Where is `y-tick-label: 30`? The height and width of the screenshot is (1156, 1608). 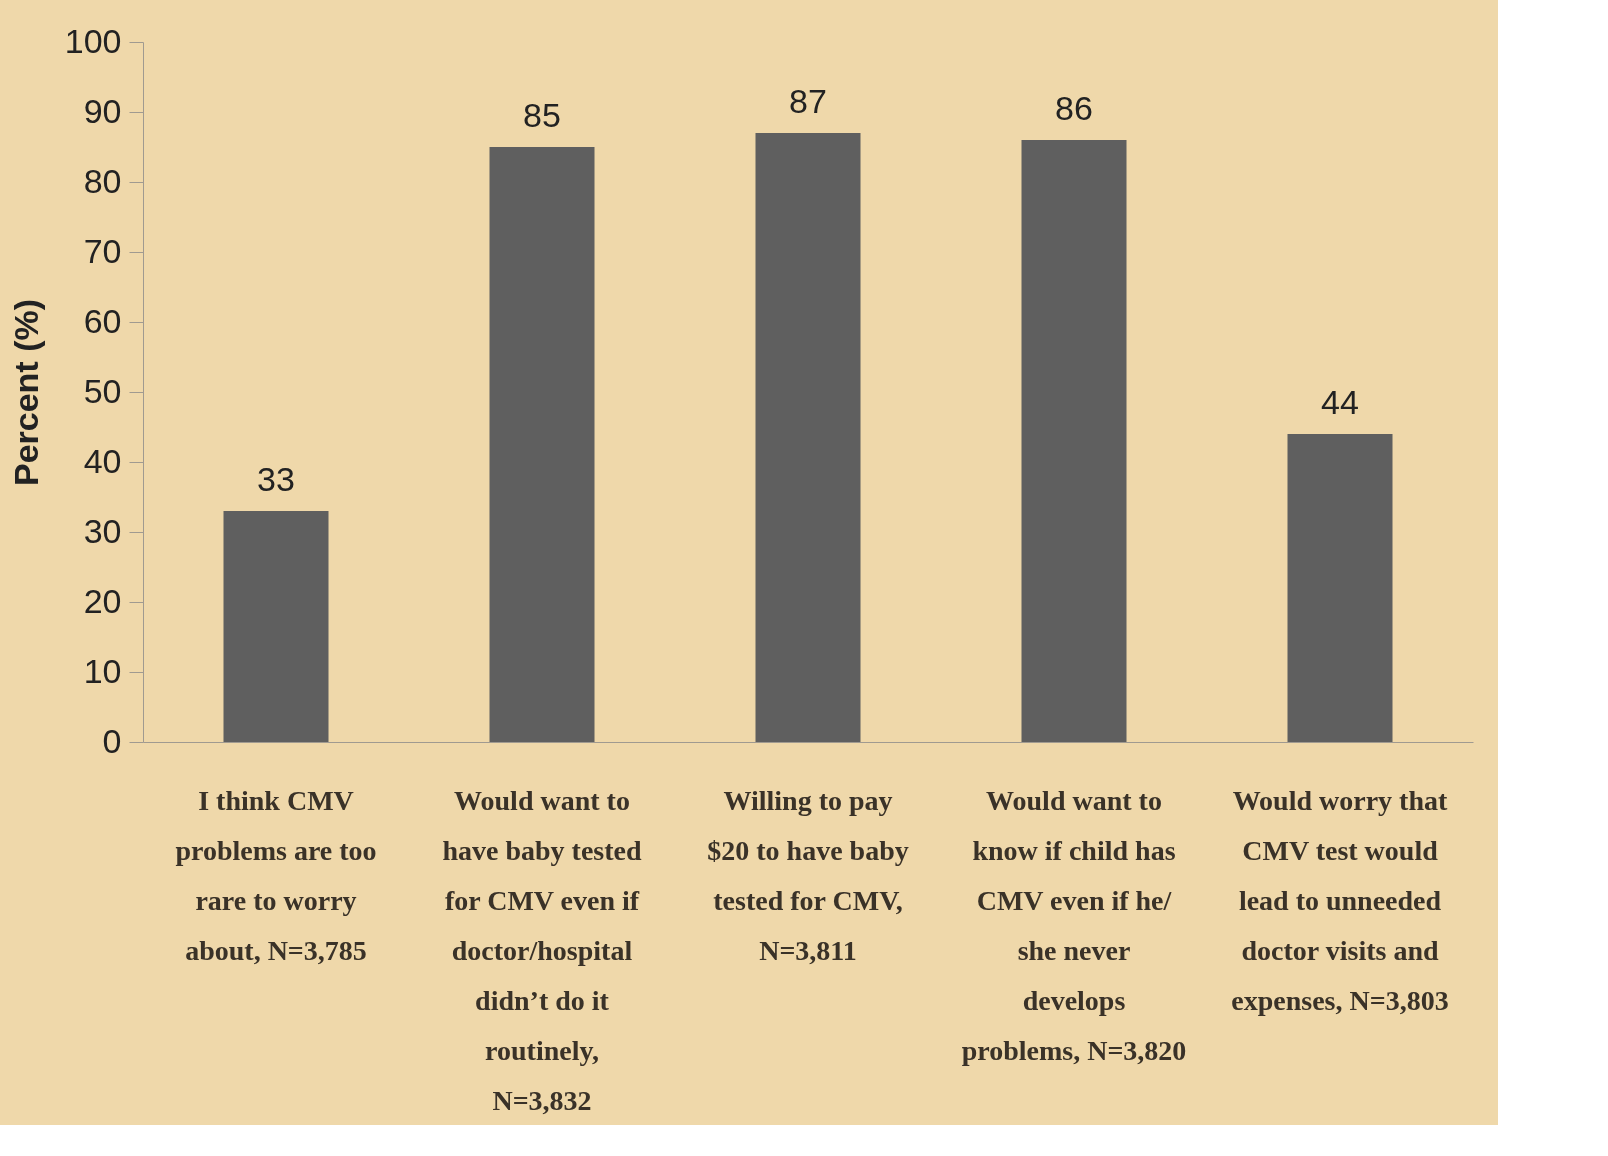 y-tick-label: 30 is located at coordinates (102, 530).